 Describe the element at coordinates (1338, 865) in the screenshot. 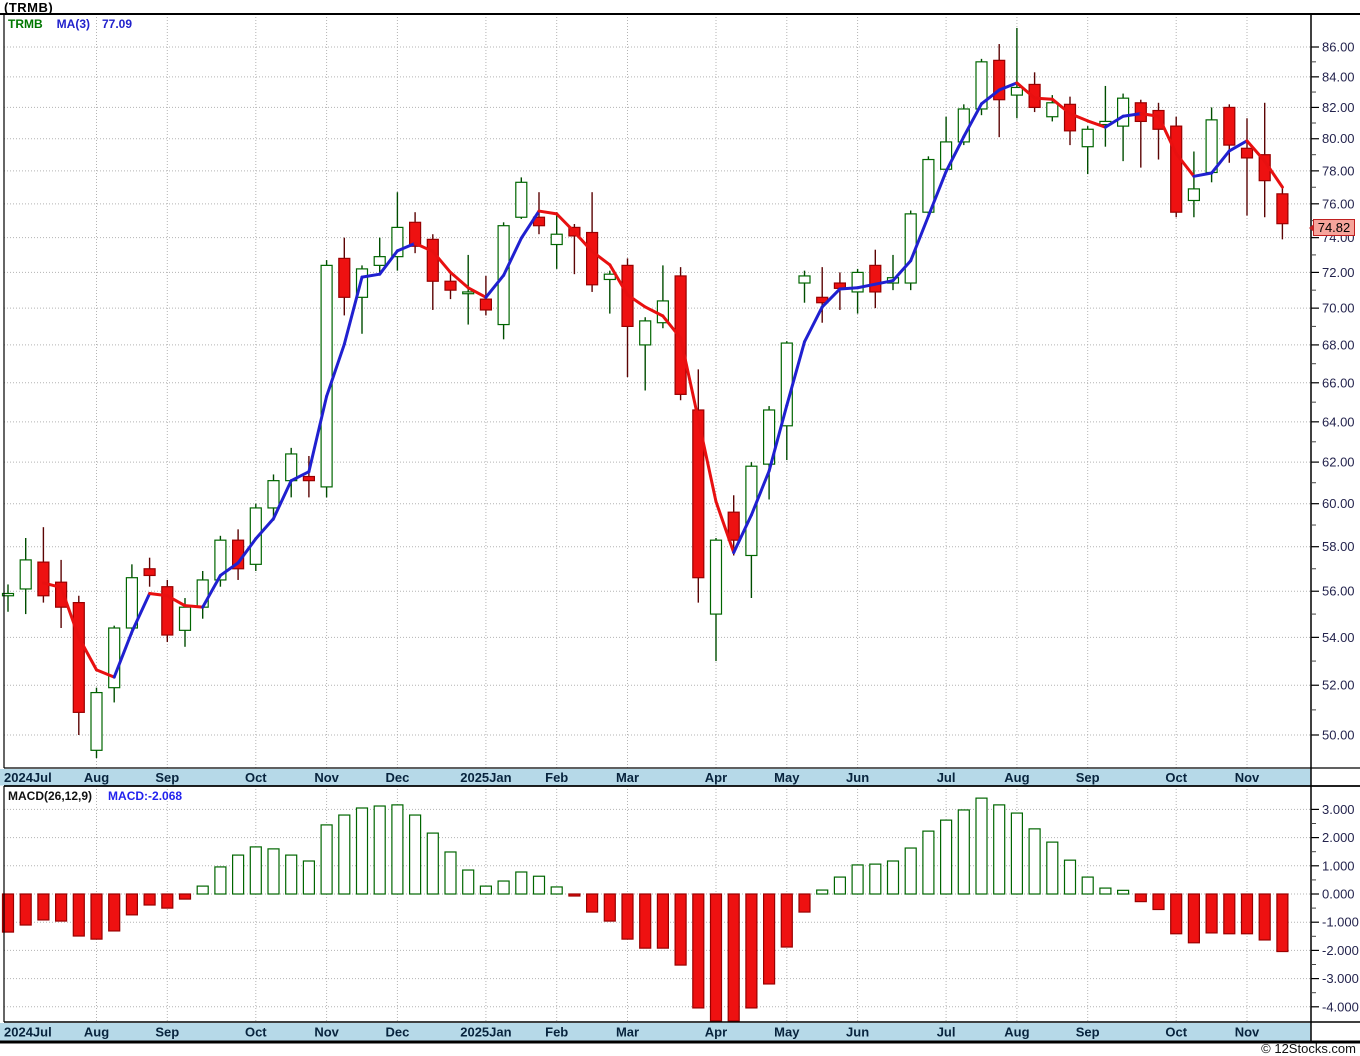

I see `svg-text: 1.000` at that location.